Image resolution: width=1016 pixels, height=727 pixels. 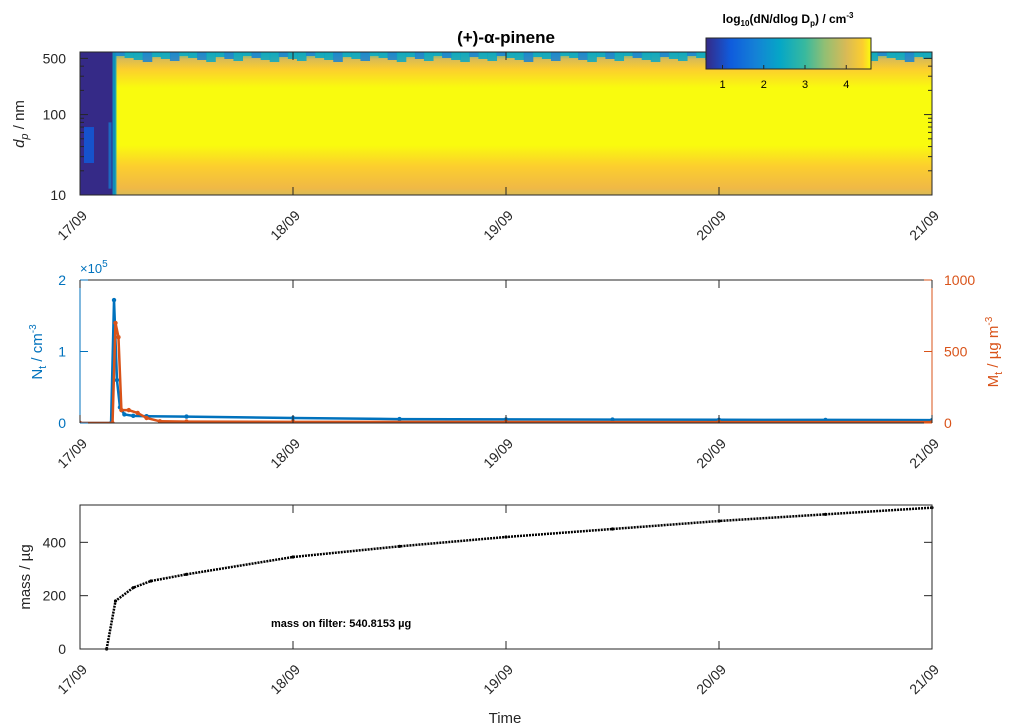 What do you see at coordinates (89, 145) in the screenshot?
I see `heatmap-early-mode` at bounding box center [89, 145].